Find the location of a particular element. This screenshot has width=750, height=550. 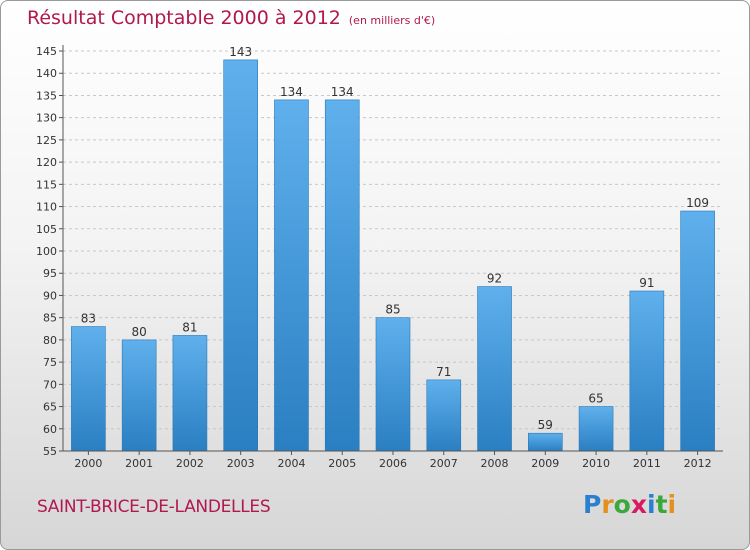

data-label: 80 is located at coordinates (139, 332).